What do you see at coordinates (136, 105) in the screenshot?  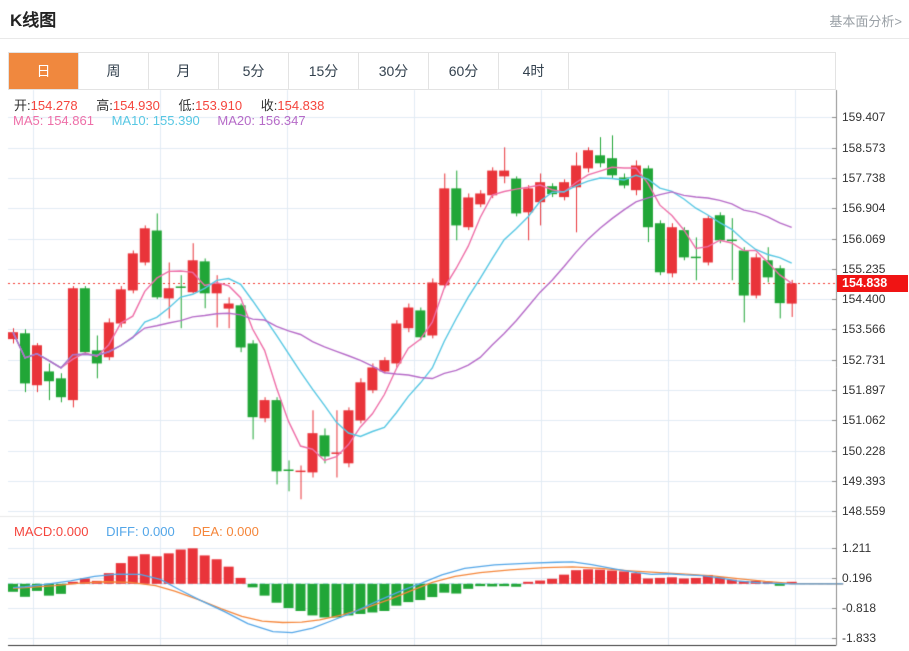 I see `high-value: 154.930` at bounding box center [136, 105].